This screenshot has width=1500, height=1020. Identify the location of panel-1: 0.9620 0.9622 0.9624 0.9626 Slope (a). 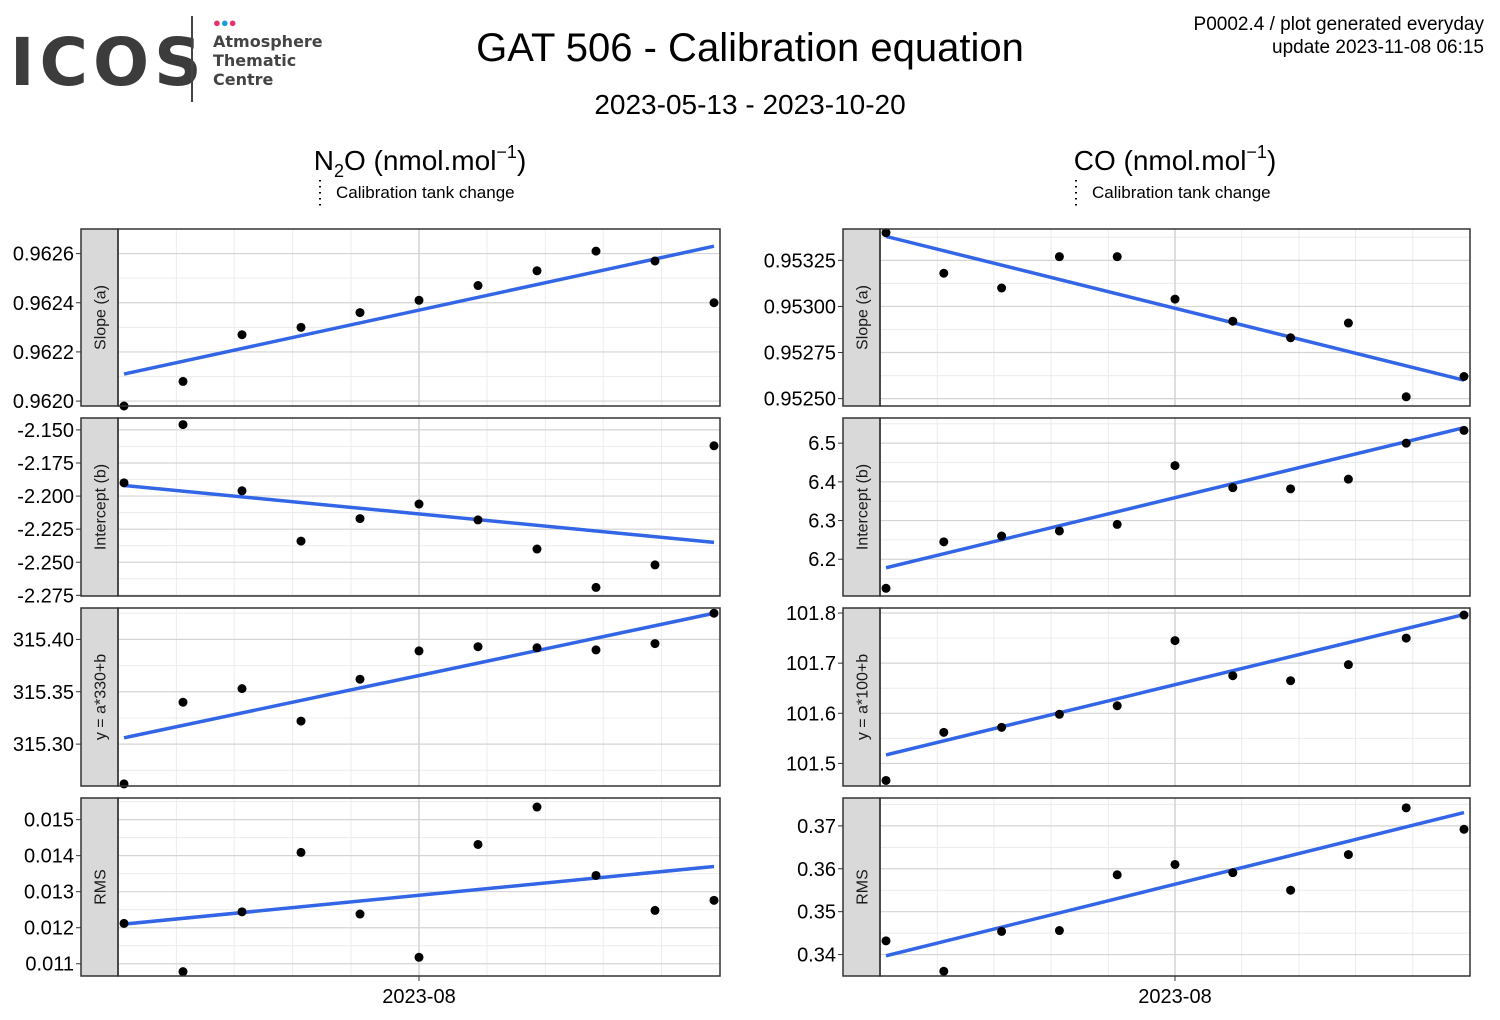
(367, 320).